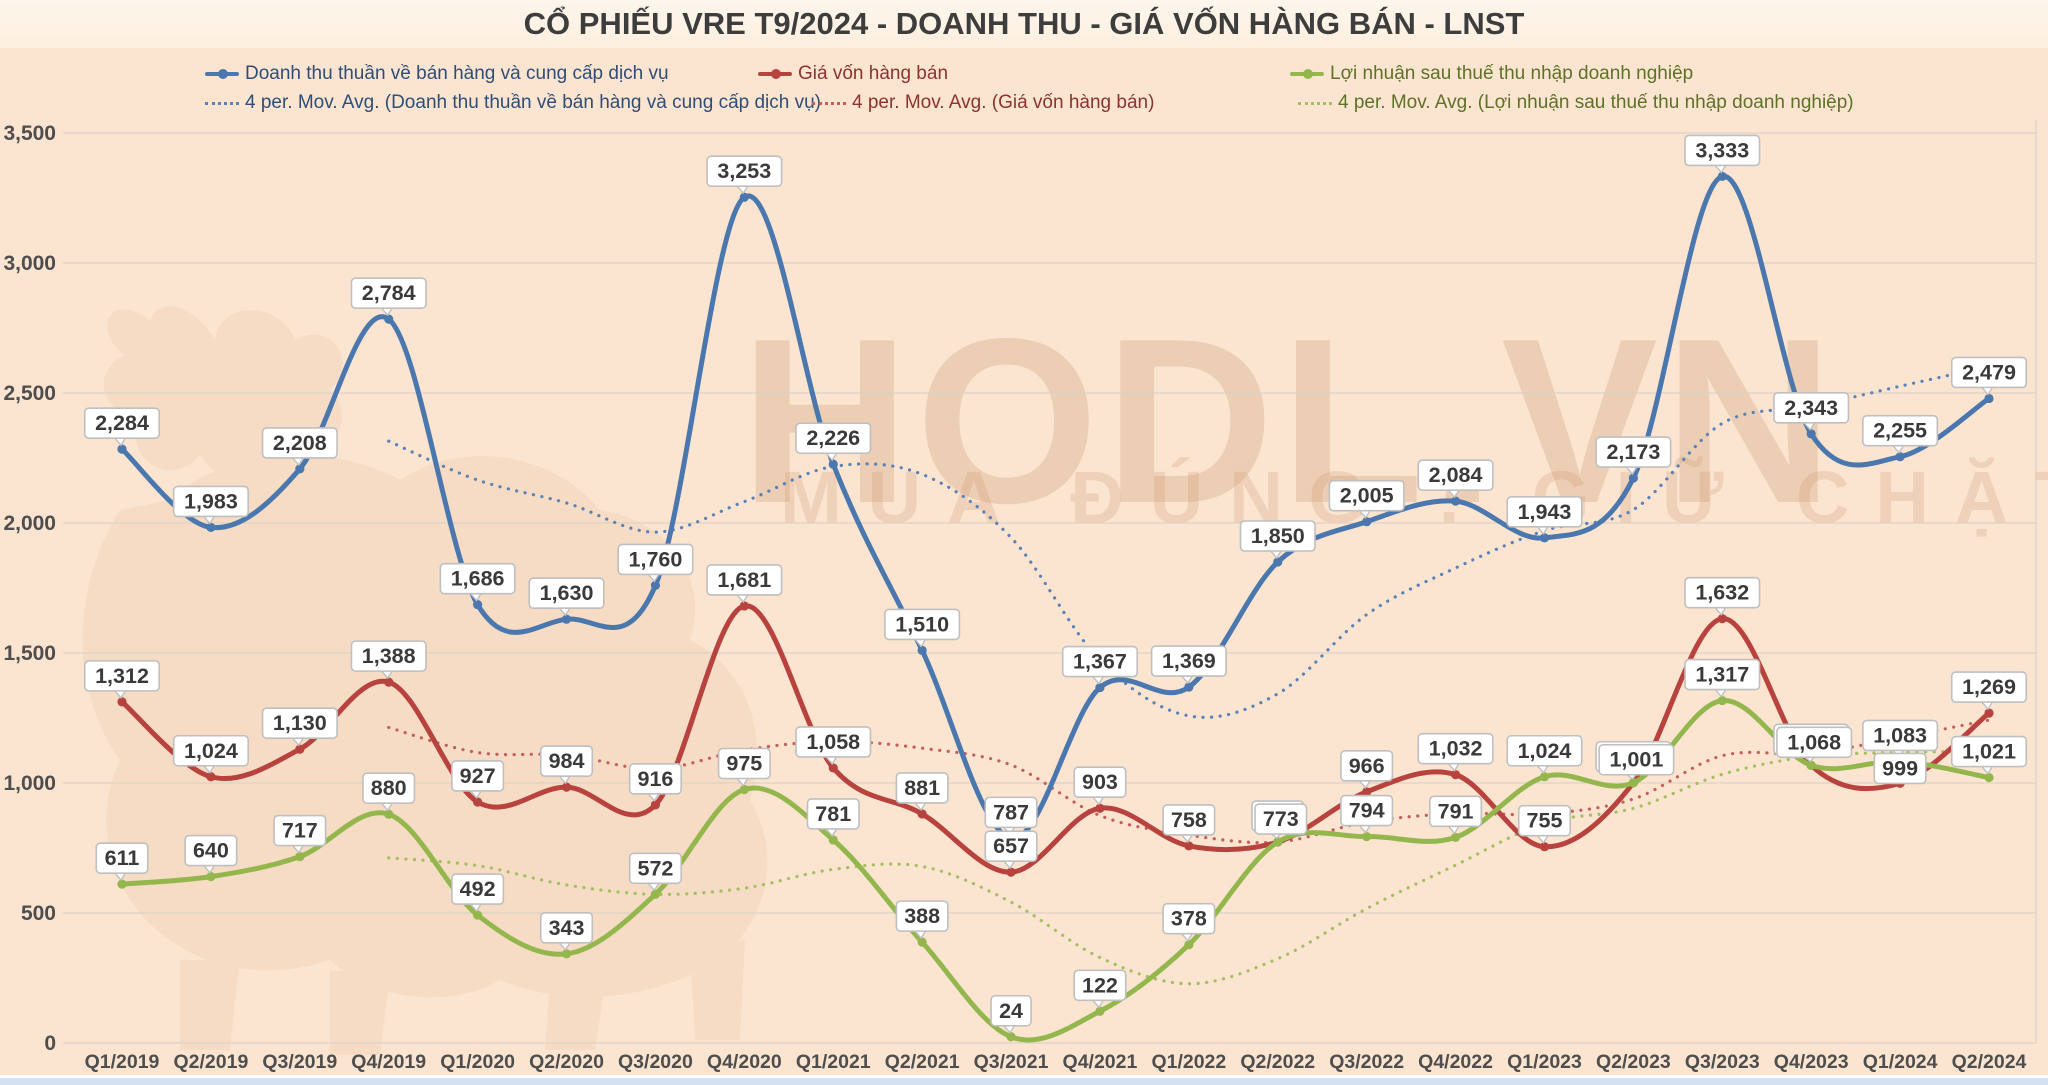 The image size is (2048, 1085). What do you see at coordinates (873, 73) in the screenshot?
I see `legend-label: Giá vốn hàng bán` at bounding box center [873, 73].